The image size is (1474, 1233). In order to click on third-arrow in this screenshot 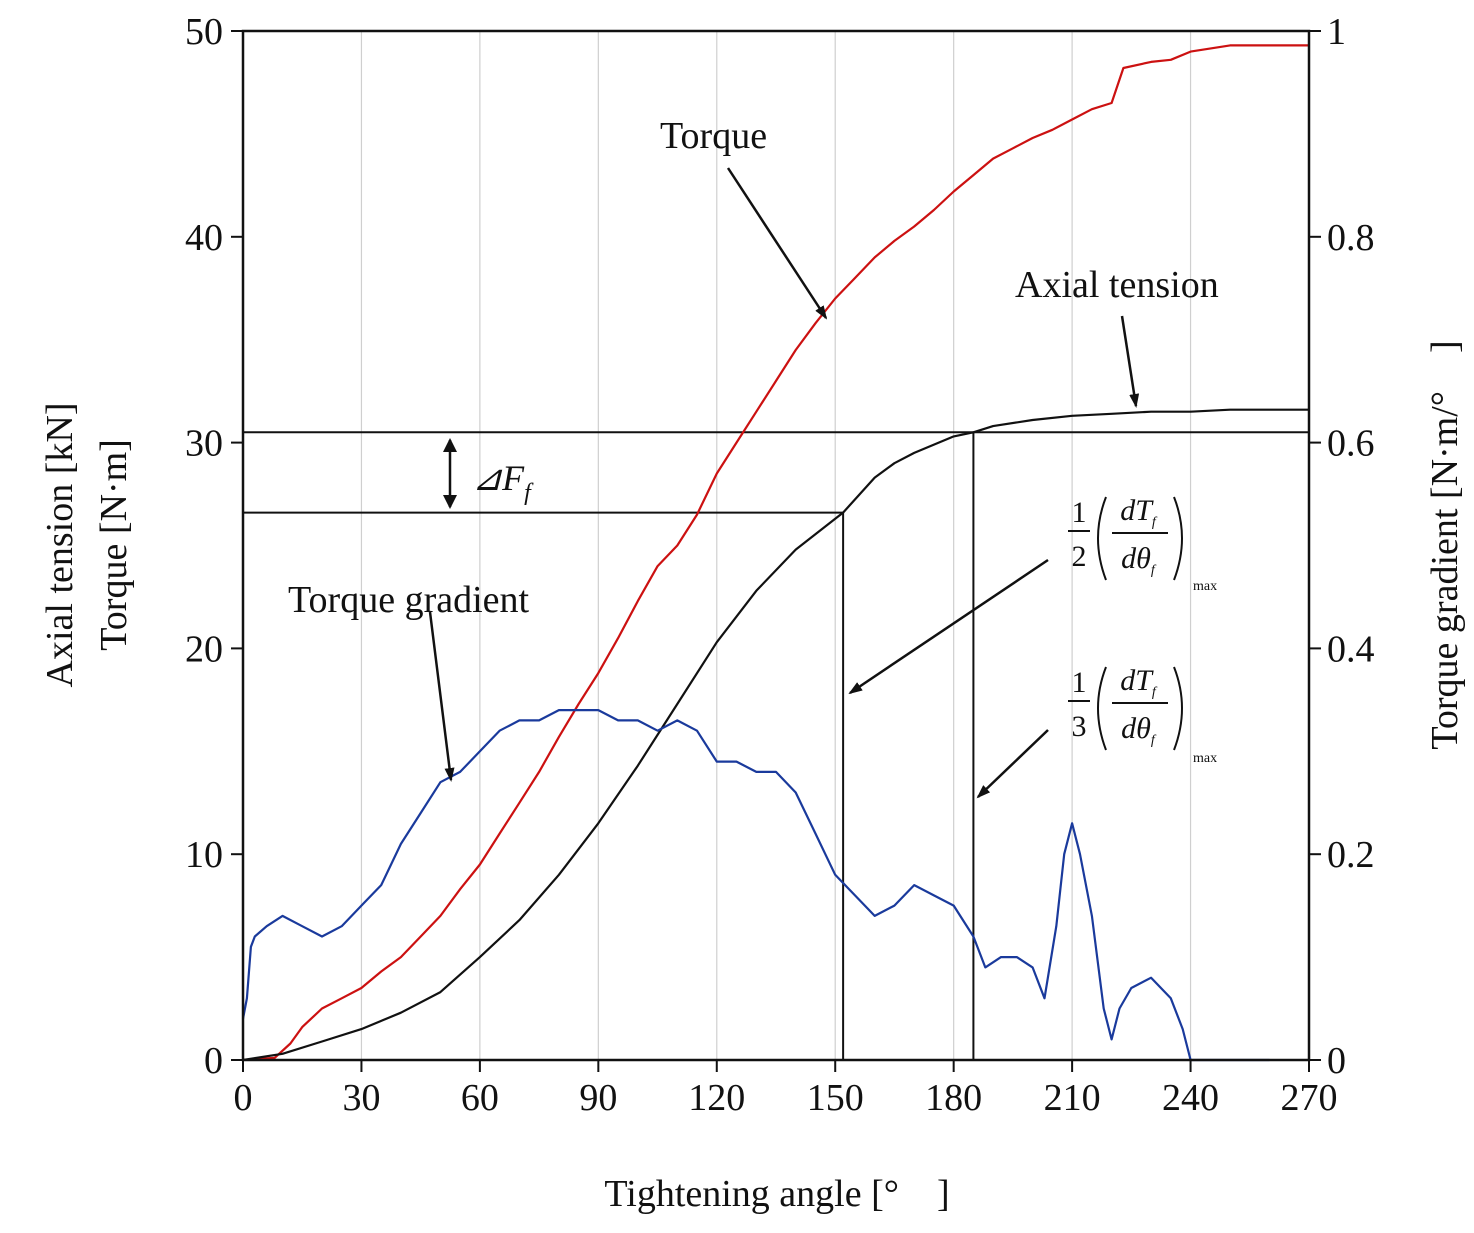, I will do `click(1012, 764)`.